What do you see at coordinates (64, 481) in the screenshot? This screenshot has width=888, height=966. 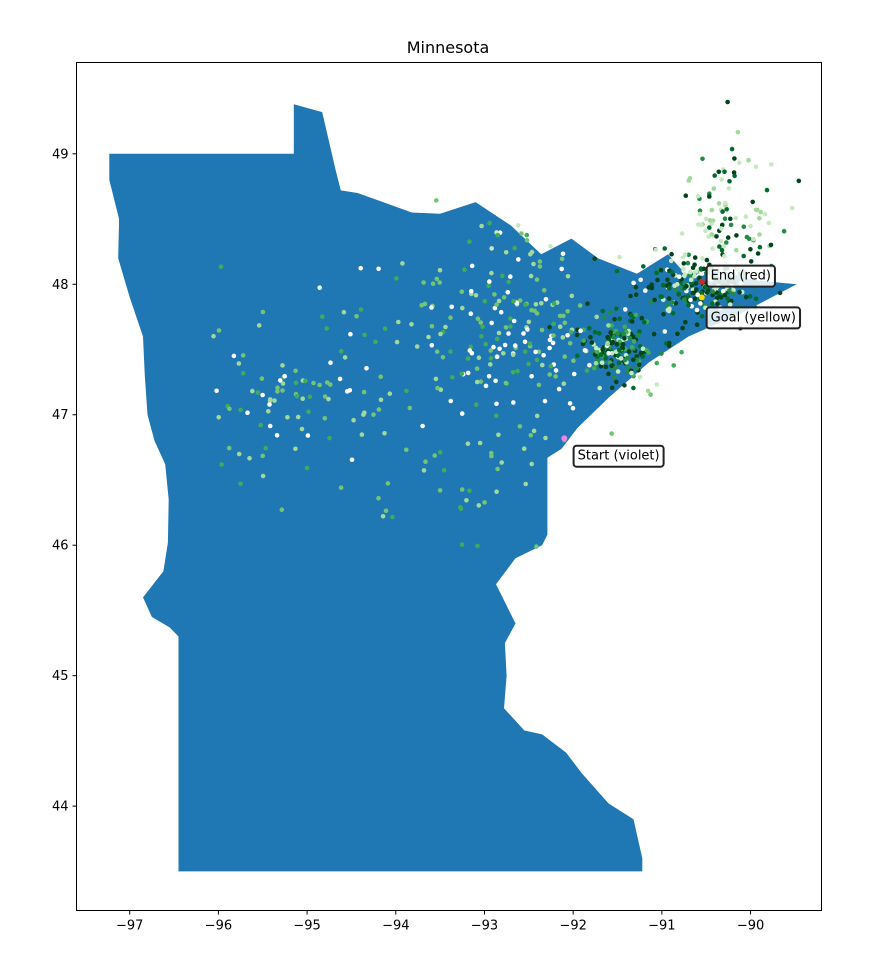 I see `y-axis: 44 45 46 47 48 49` at bounding box center [64, 481].